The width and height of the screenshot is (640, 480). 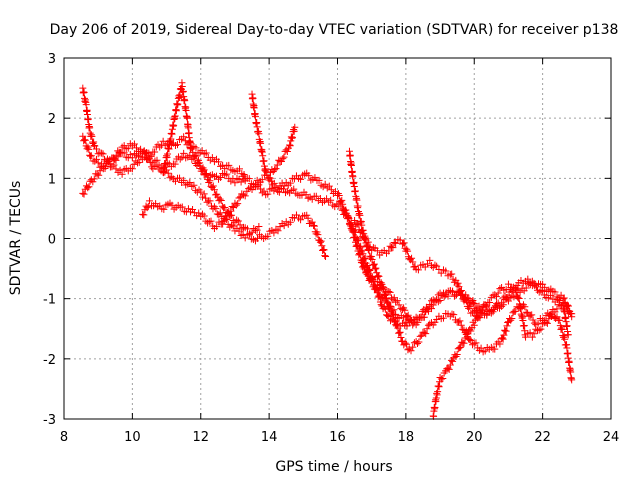 What do you see at coordinates (49, 300) in the screenshot?
I see `y-tick-label: -1` at bounding box center [49, 300].